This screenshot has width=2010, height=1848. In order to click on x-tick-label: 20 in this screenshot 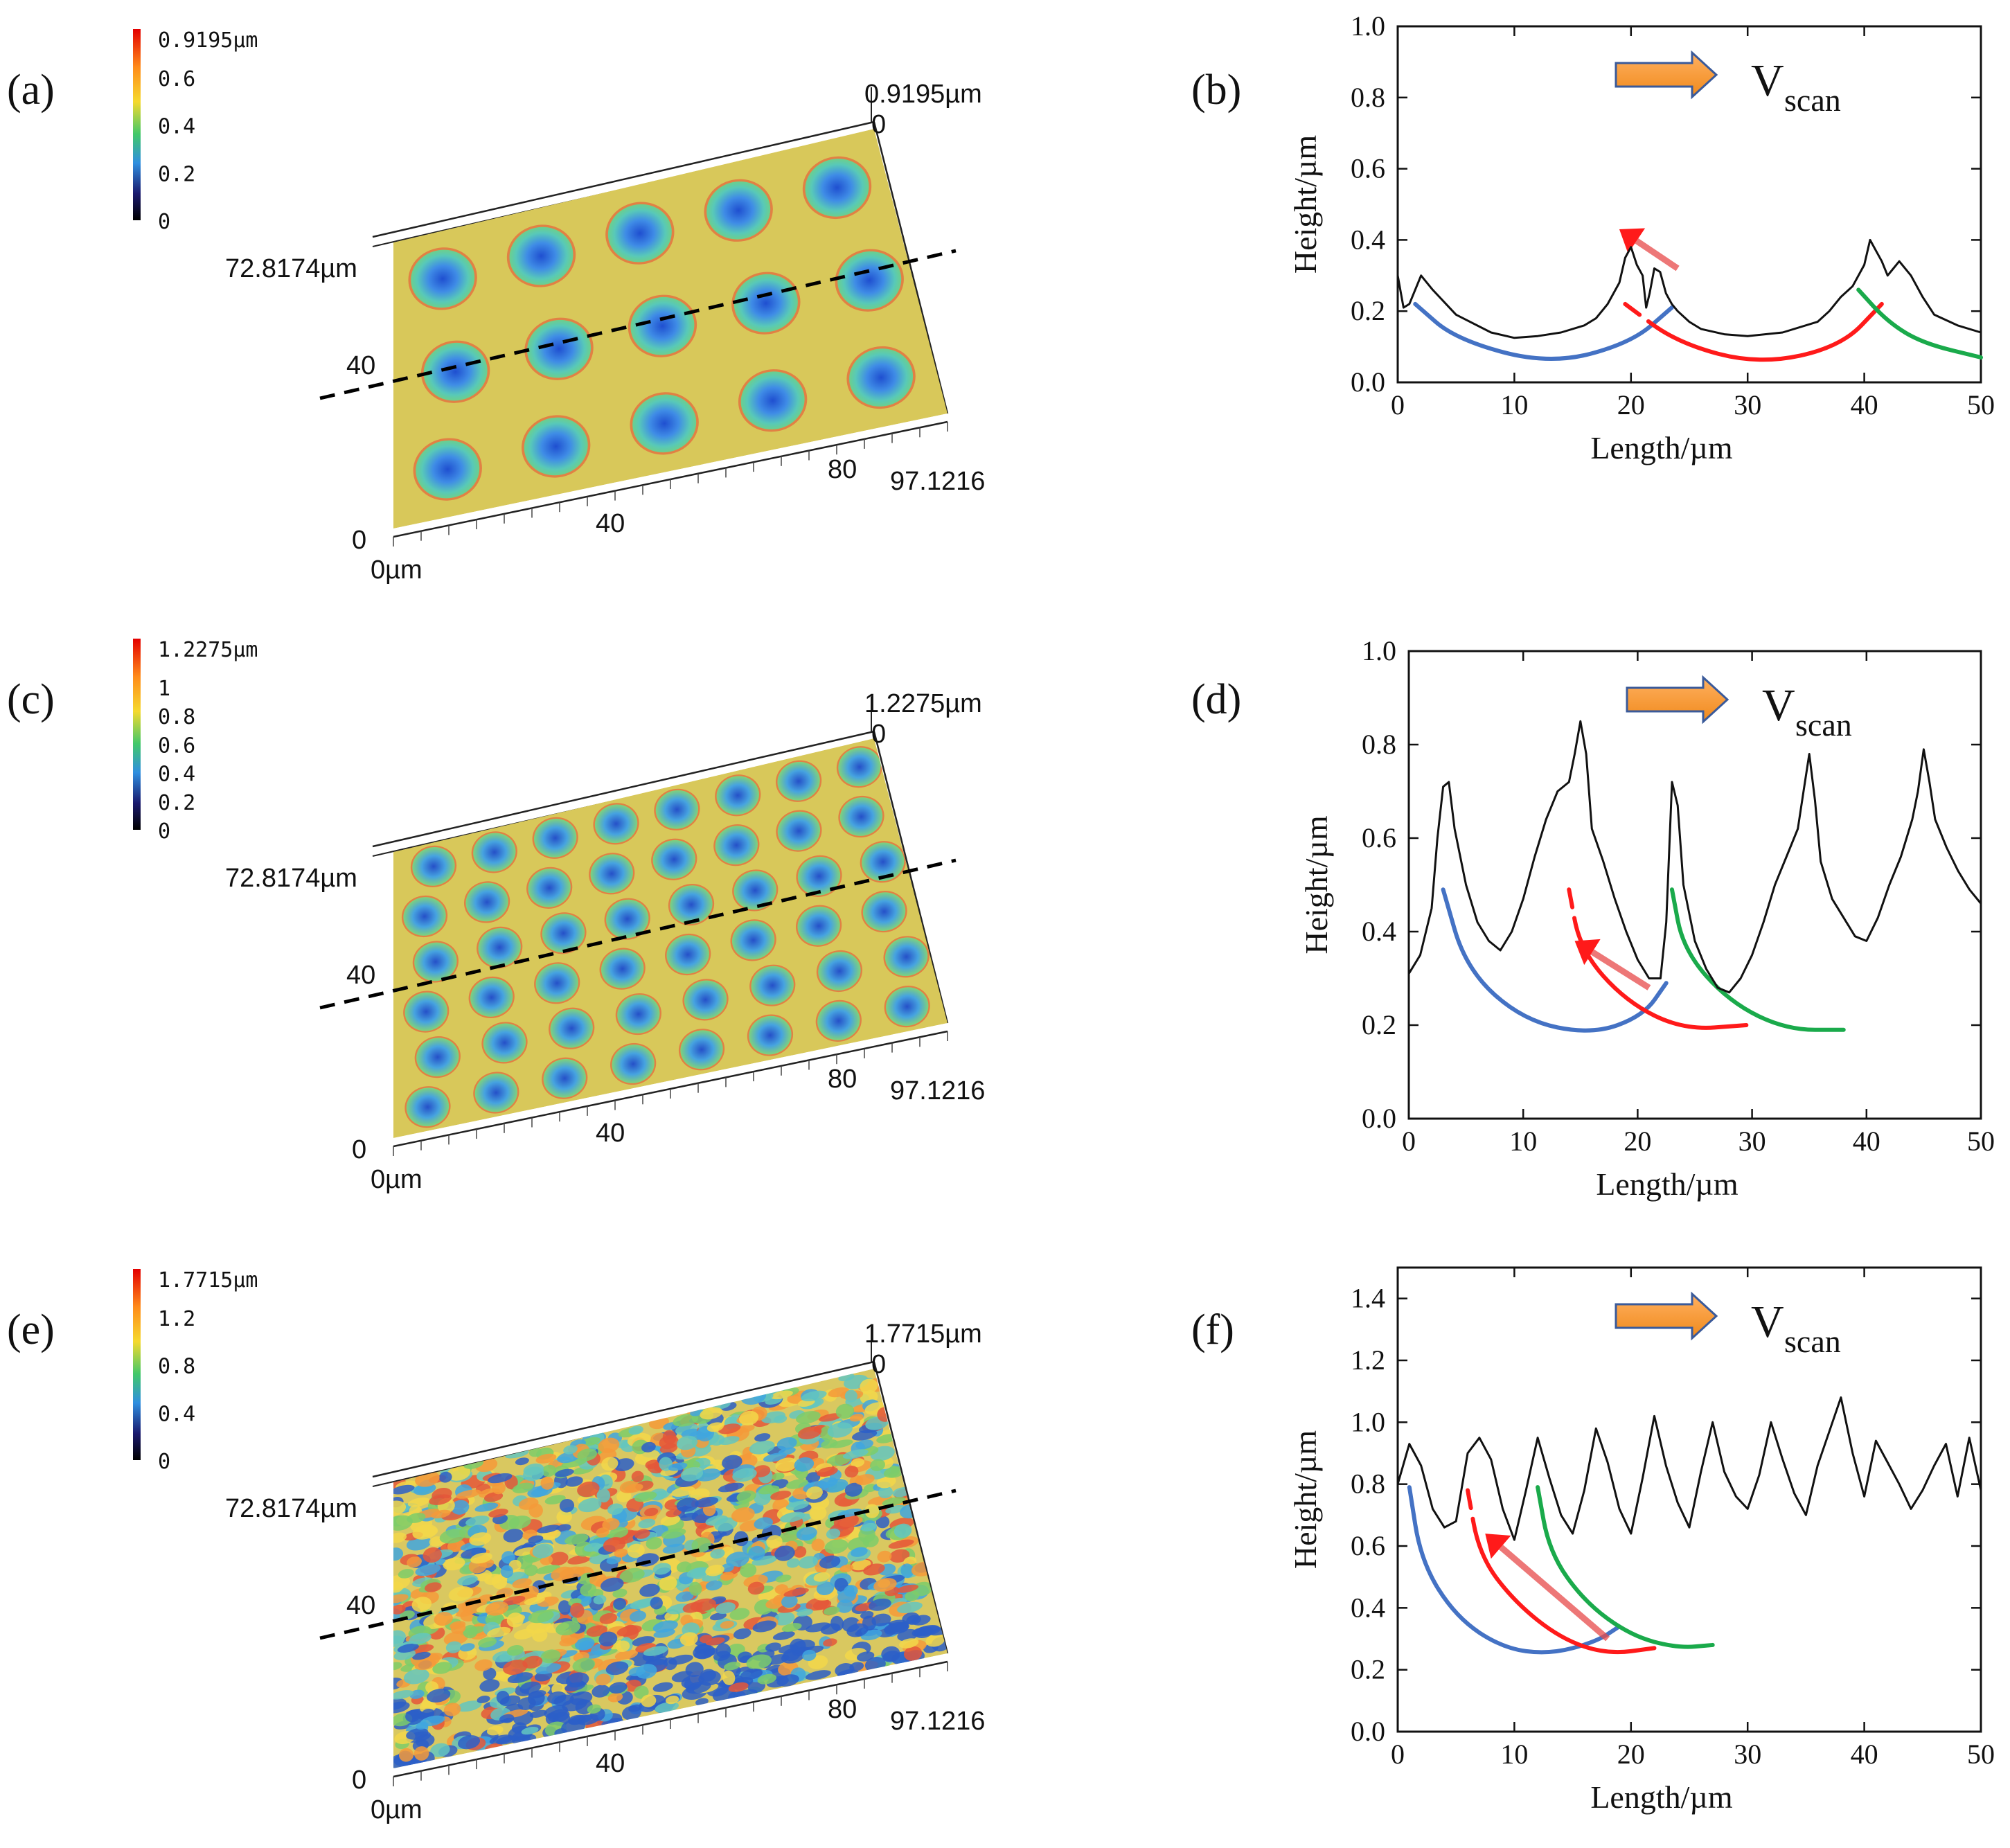, I will do `click(1631, 1754)`.